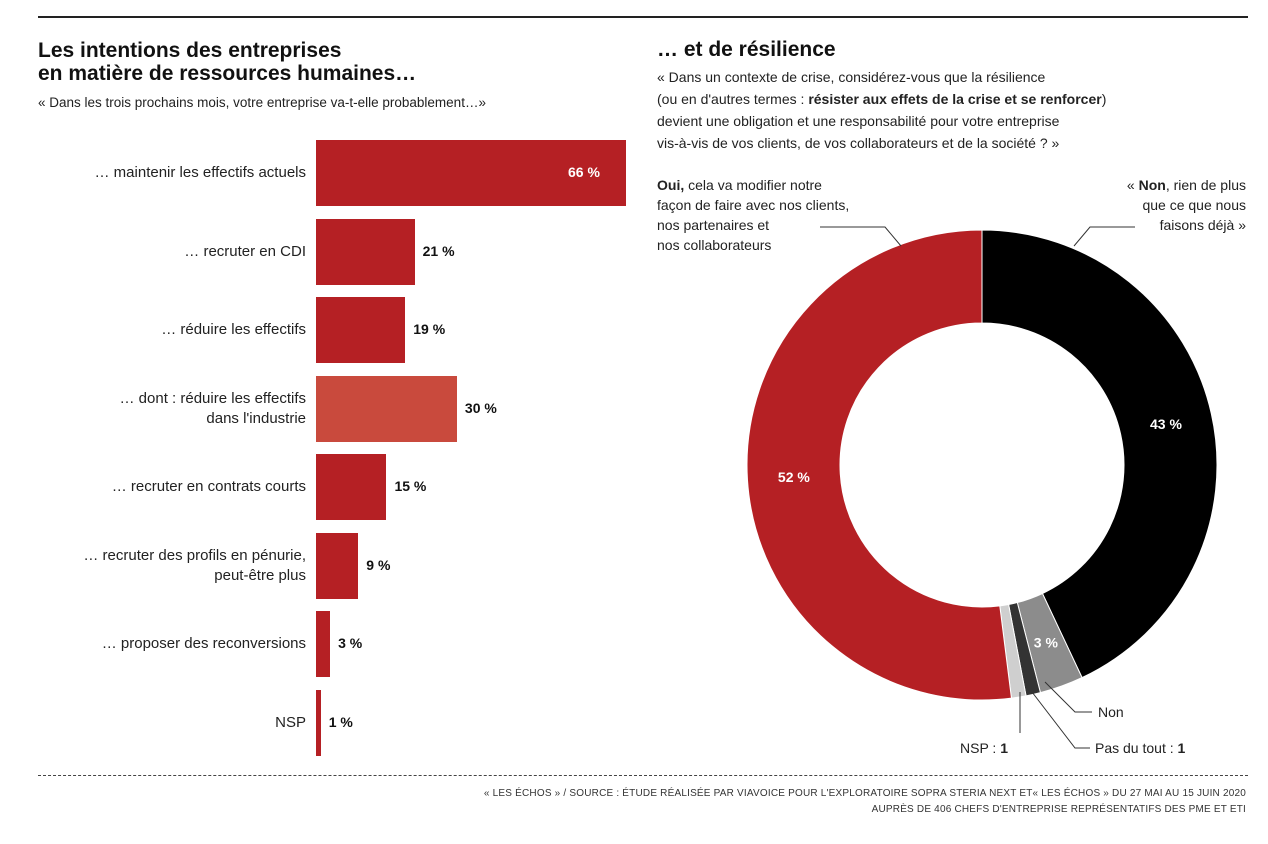 The image size is (1268, 844). What do you see at coordinates (1046, 642) in the screenshot?
I see `donut-value-1: 3 %` at bounding box center [1046, 642].